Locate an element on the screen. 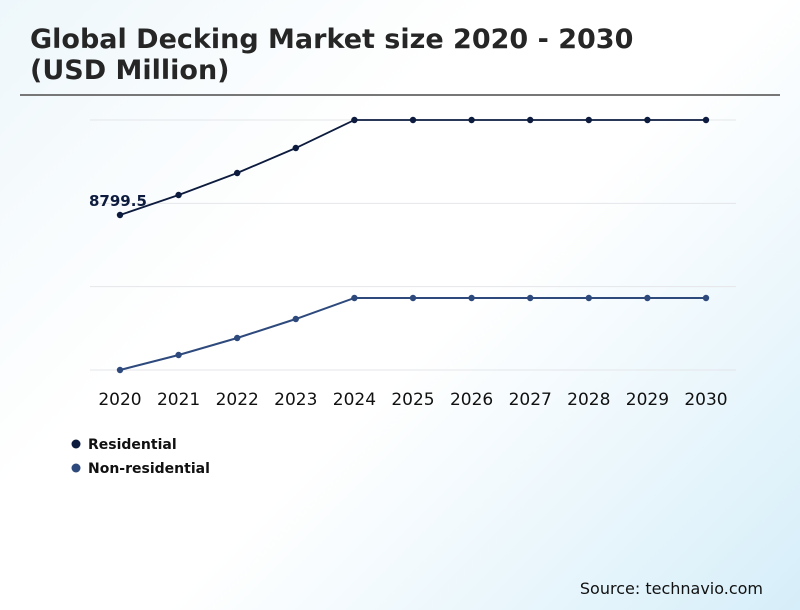 This screenshot has width=800, height=610. x-tick-label: 2024 is located at coordinates (354, 400).